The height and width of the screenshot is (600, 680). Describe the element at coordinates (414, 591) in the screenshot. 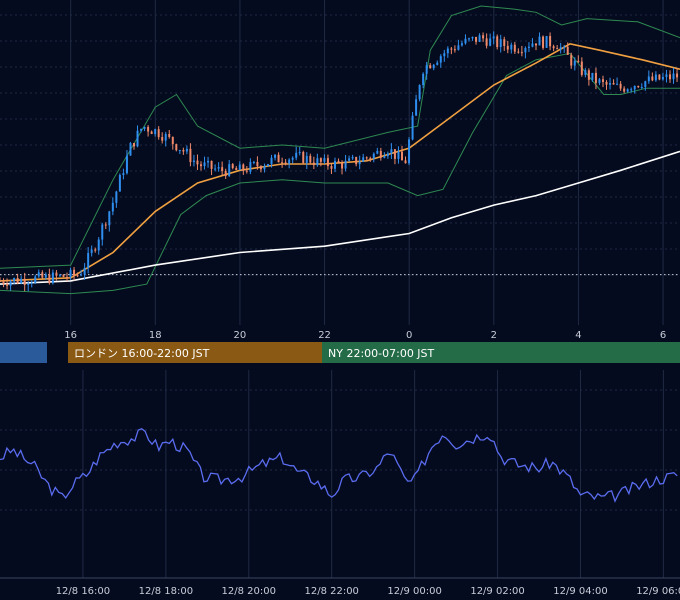

I see `oscillator-x-tick-label: 12/9 00:00` at that location.